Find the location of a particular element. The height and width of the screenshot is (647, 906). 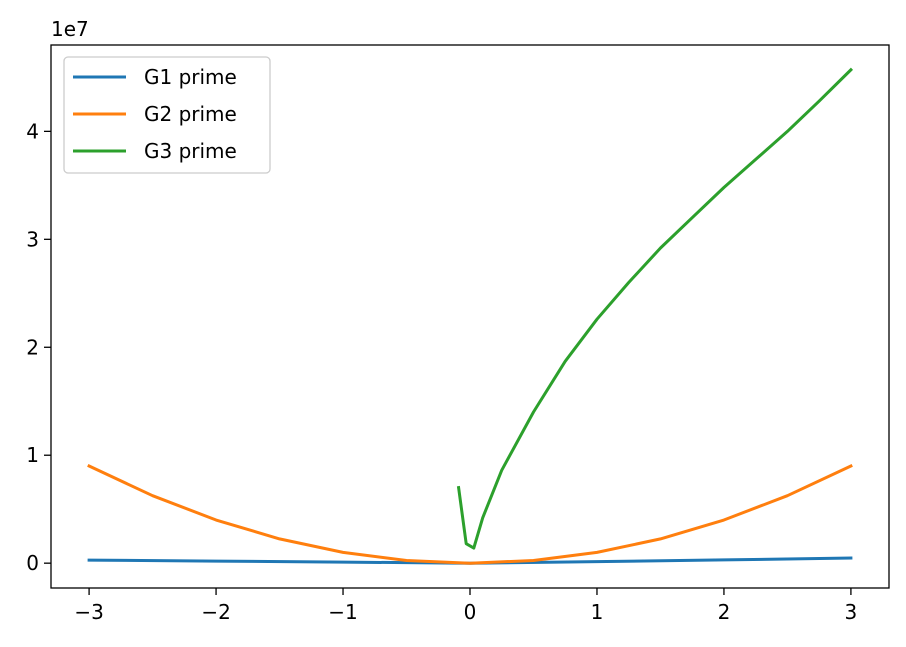

legend-label: G3 prime is located at coordinates (190, 151).